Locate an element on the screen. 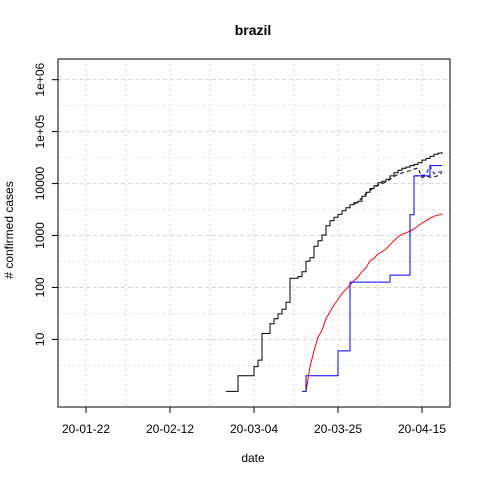  x-tick-label: 20-04-15 is located at coordinates (422, 429).